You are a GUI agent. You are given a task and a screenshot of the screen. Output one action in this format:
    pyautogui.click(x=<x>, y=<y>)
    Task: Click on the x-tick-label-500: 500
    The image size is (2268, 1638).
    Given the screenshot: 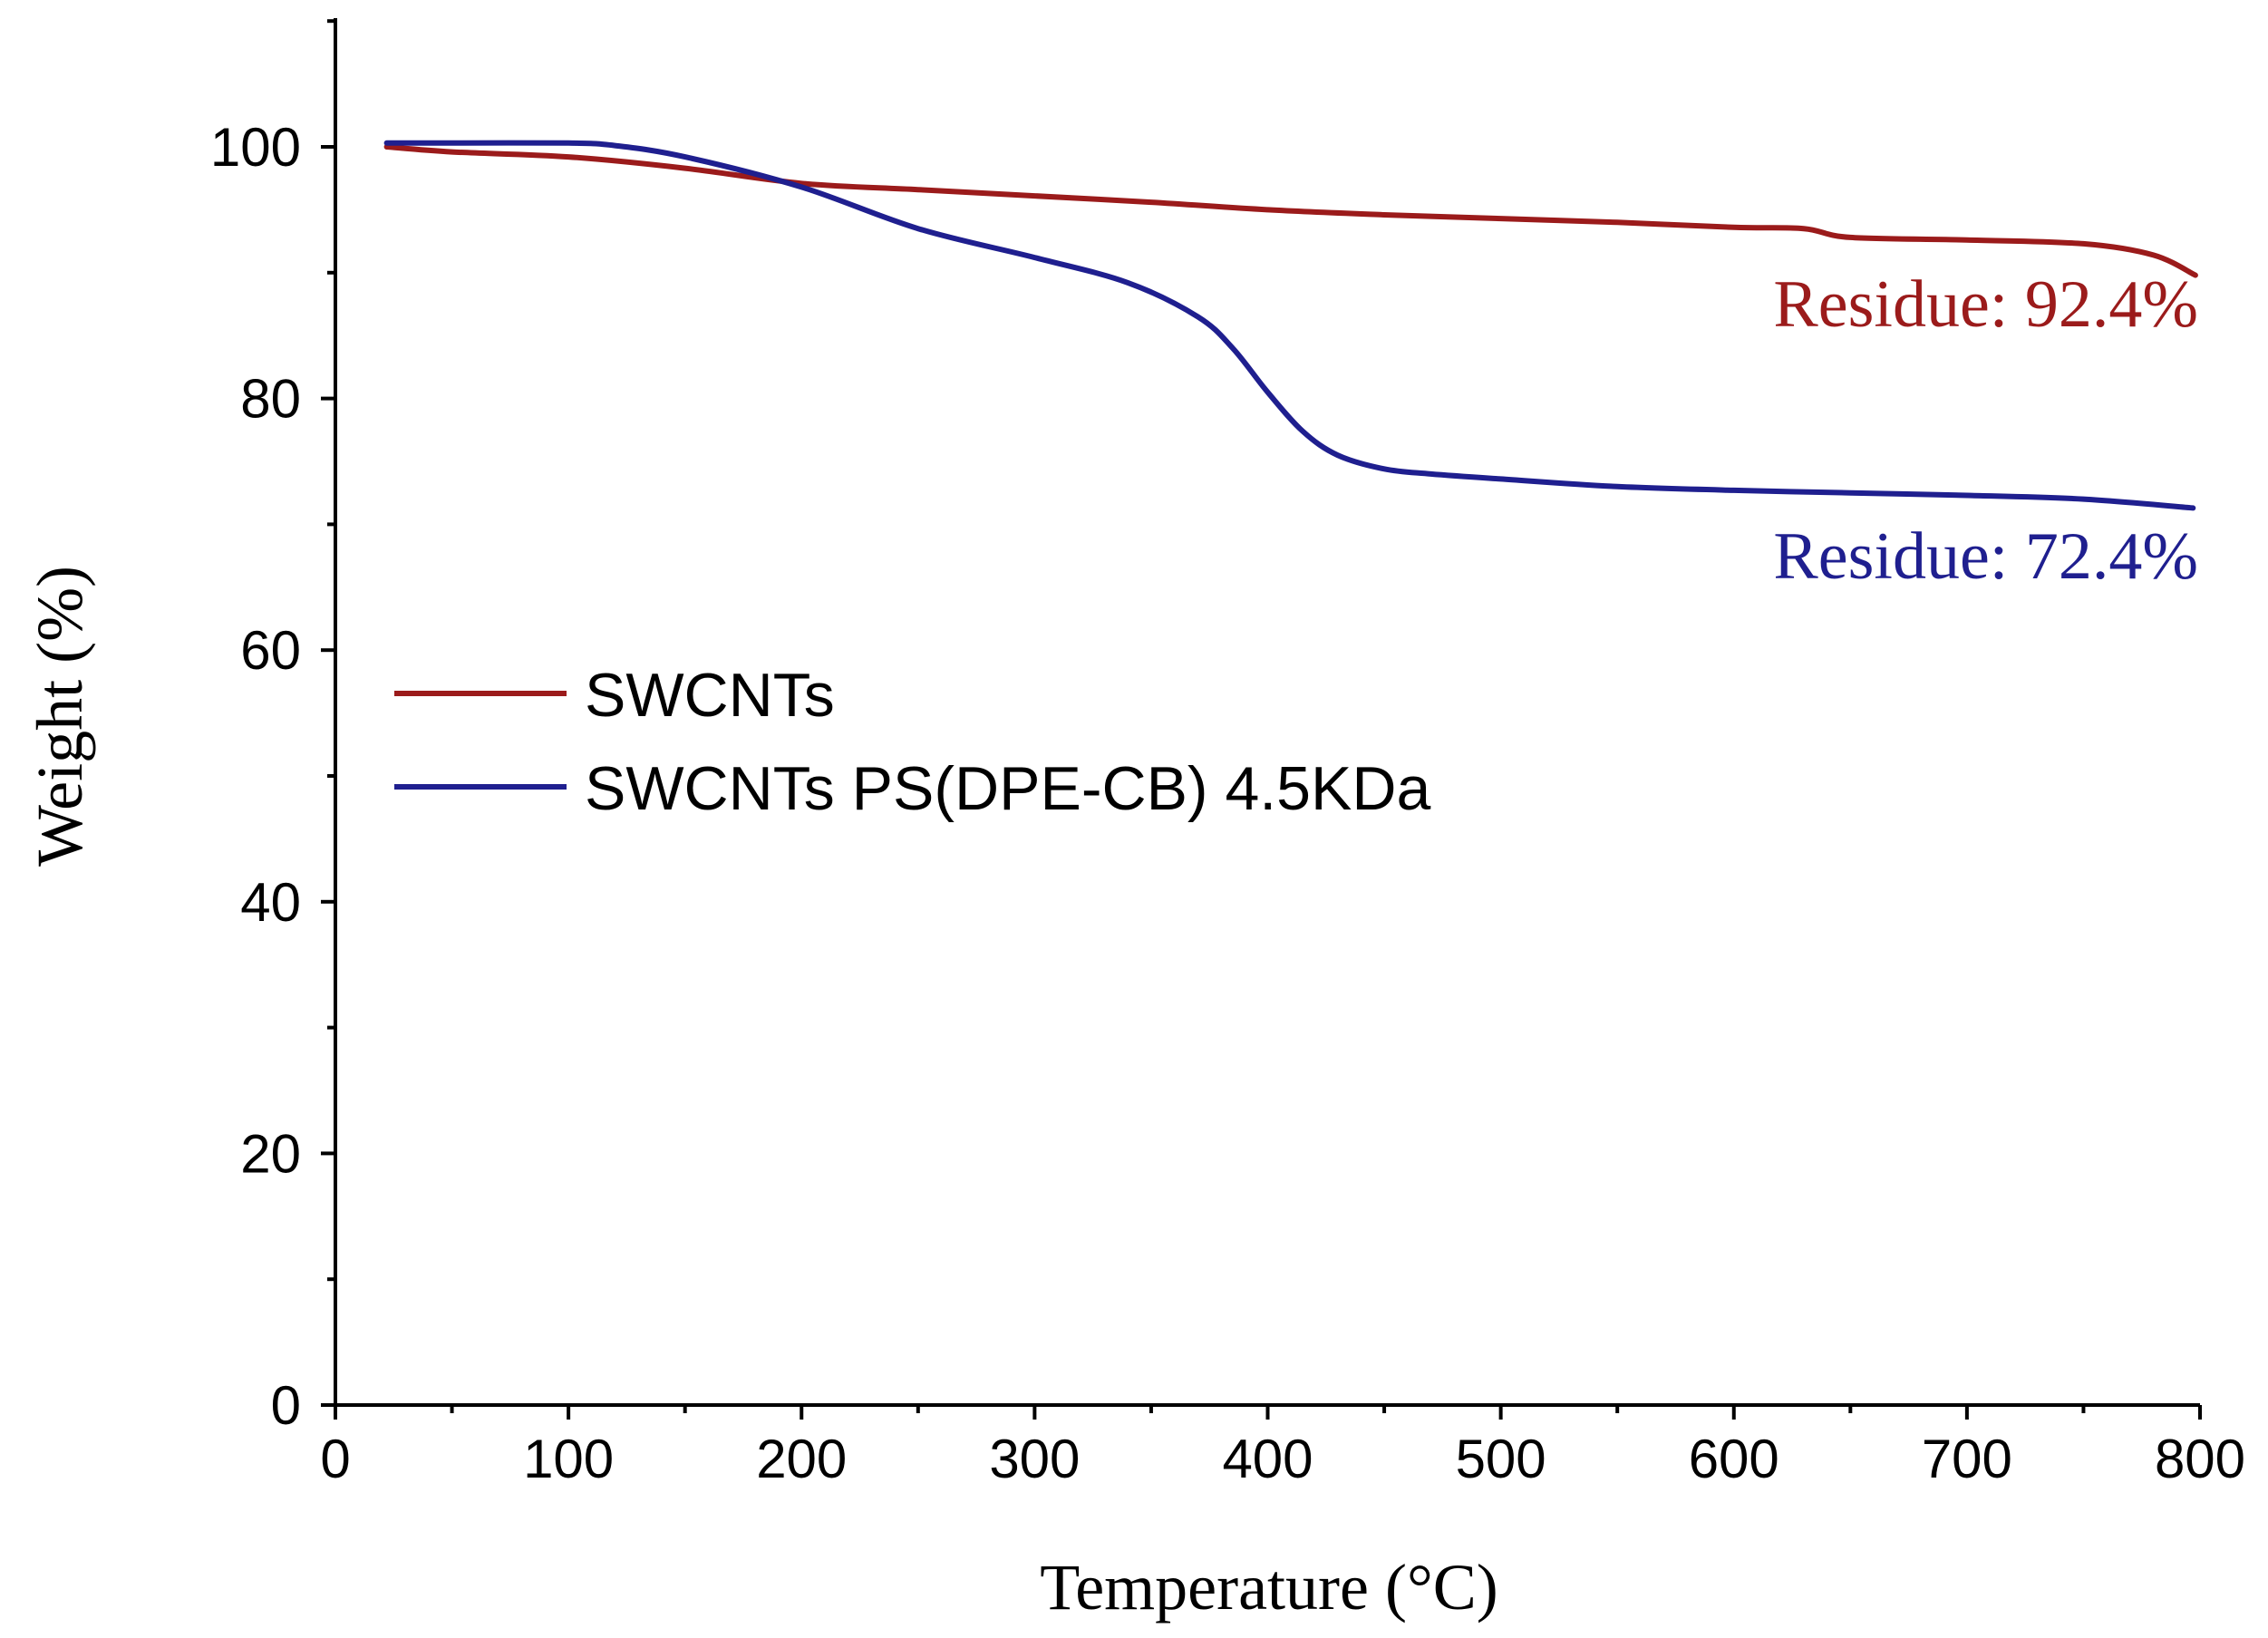 What is the action you would take?
    pyautogui.click(x=1501, y=1459)
    